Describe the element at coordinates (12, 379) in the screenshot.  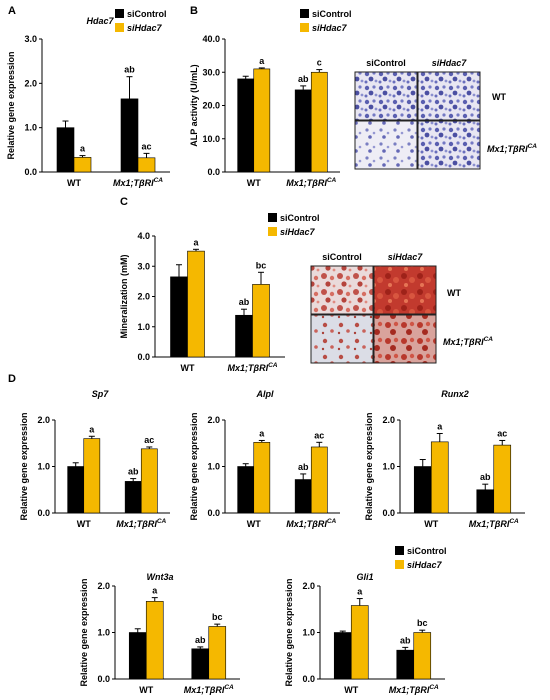
I see `panel-label-d: D` at that location.